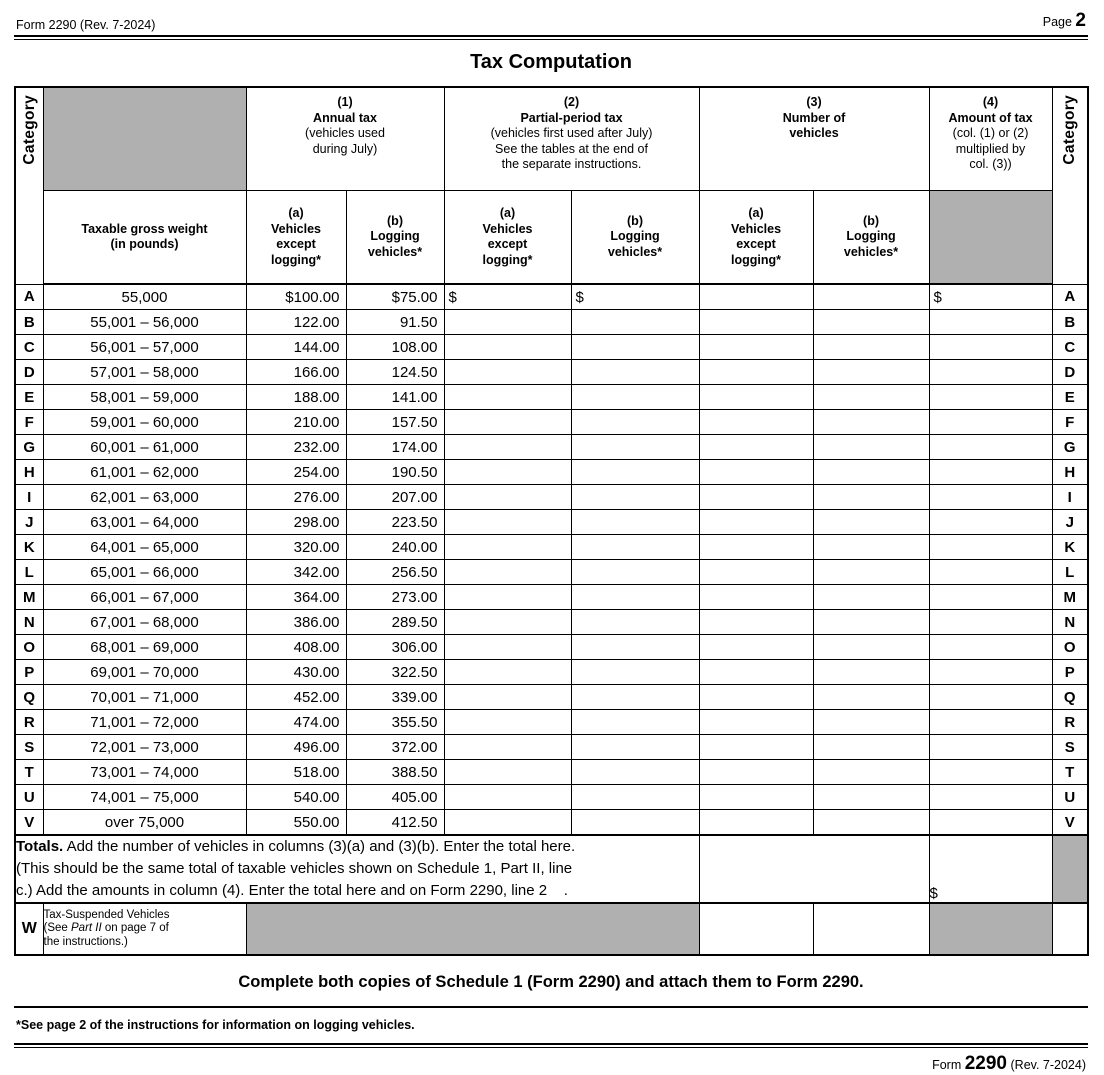 This screenshot has width=1104, height=1075. I want to click on totals-number-of-vehicles-field, so click(814, 869).